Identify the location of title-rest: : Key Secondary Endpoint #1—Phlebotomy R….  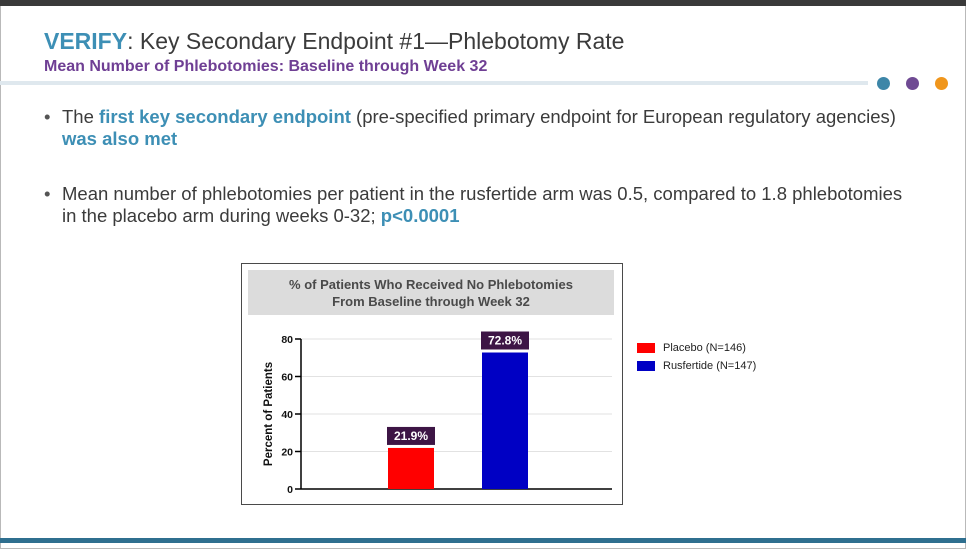
(376, 41).